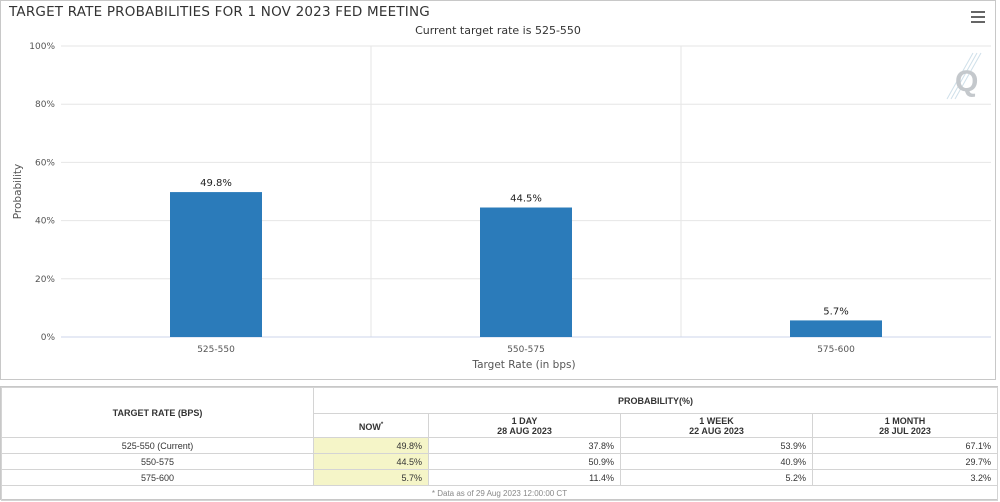 The height and width of the screenshot is (502, 1000). I want to click on y-tick-label: 60%, so click(45, 163).